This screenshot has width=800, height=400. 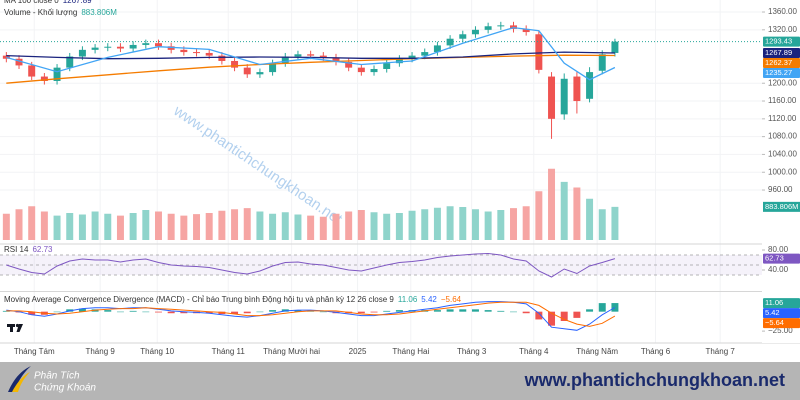 What do you see at coordinates (778, 52) in the screenshot?
I see `price-badge-label: 1267.89` at bounding box center [778, 52].